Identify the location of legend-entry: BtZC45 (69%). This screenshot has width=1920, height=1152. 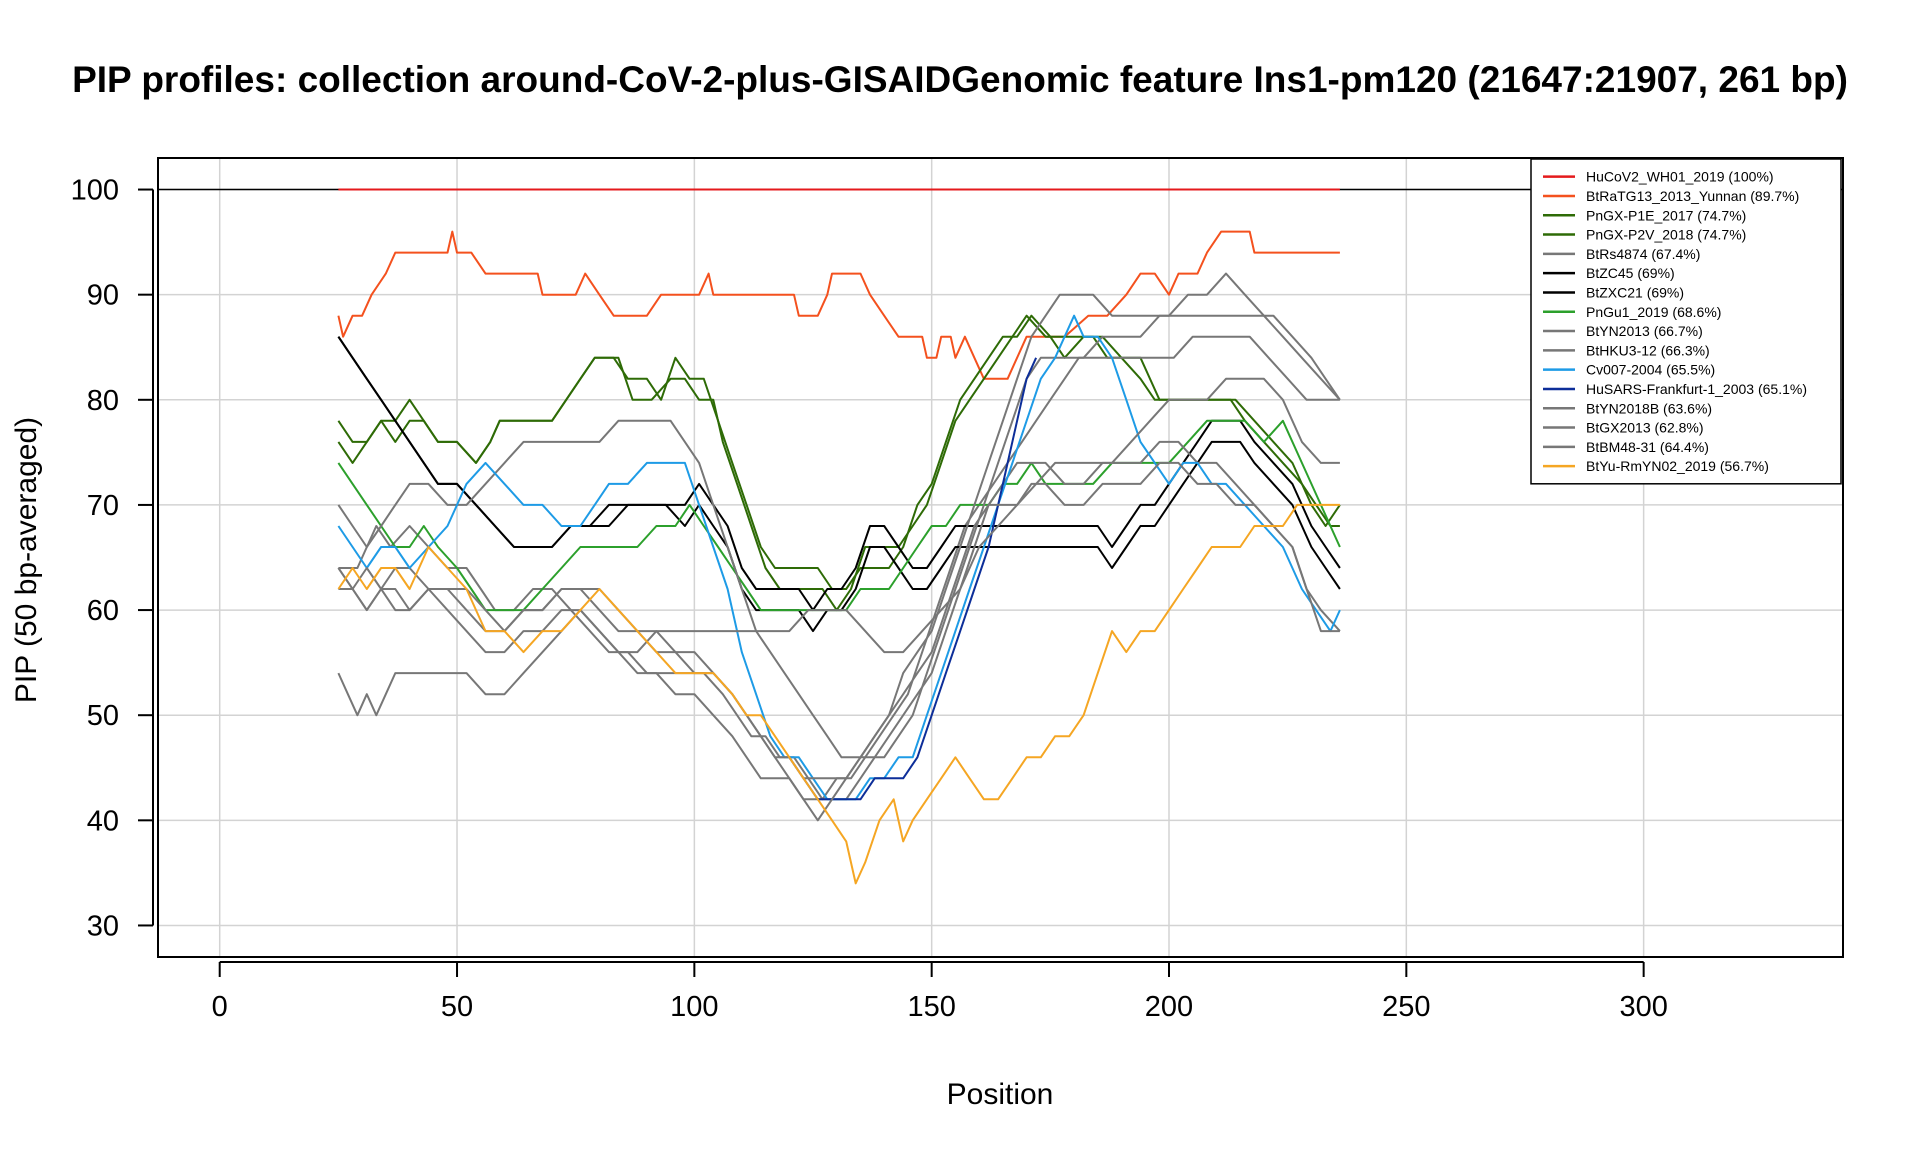
(1630, 273).